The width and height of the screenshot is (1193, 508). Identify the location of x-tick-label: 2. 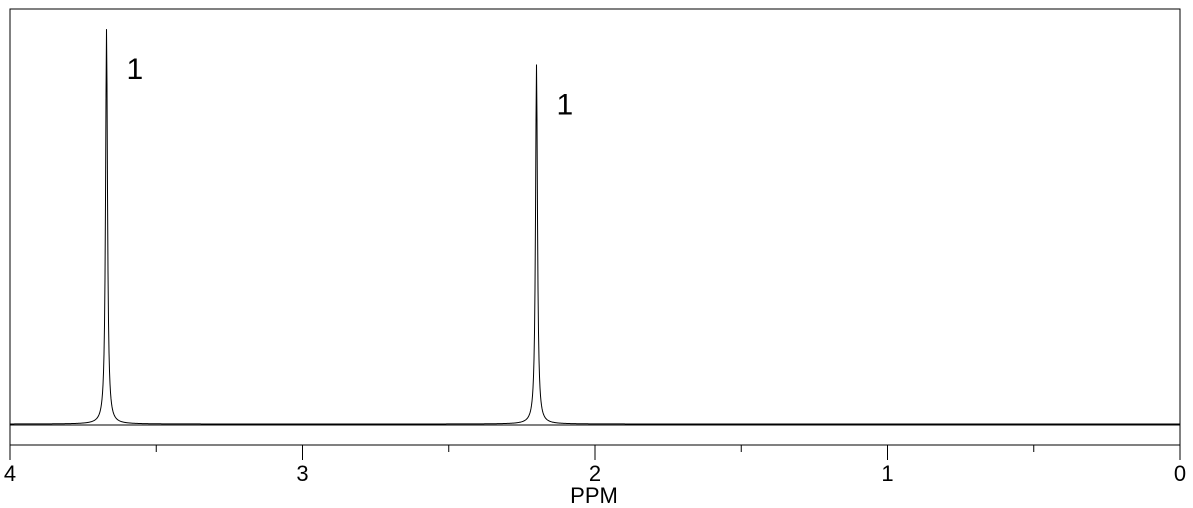
(595, 473).